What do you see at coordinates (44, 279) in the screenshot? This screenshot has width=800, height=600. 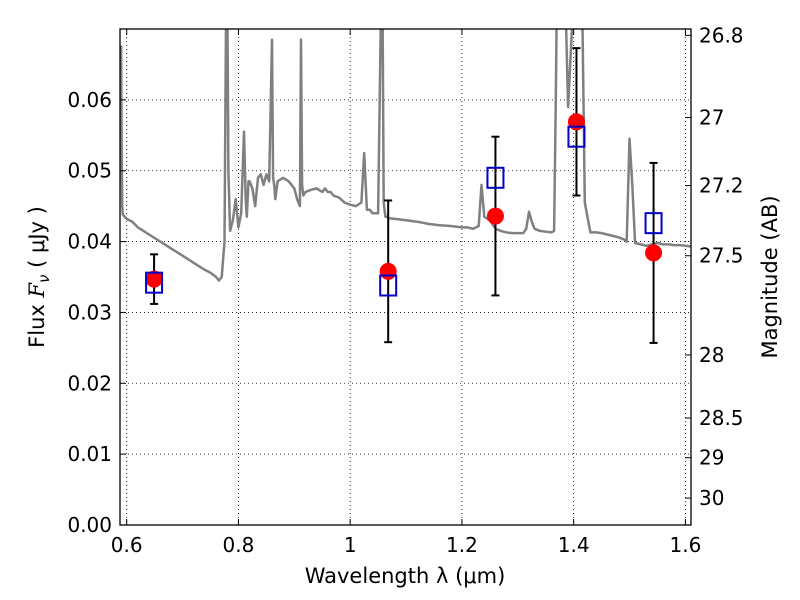 I see `y-axis-title-subscript: ν` at bounding box center [44, 279].